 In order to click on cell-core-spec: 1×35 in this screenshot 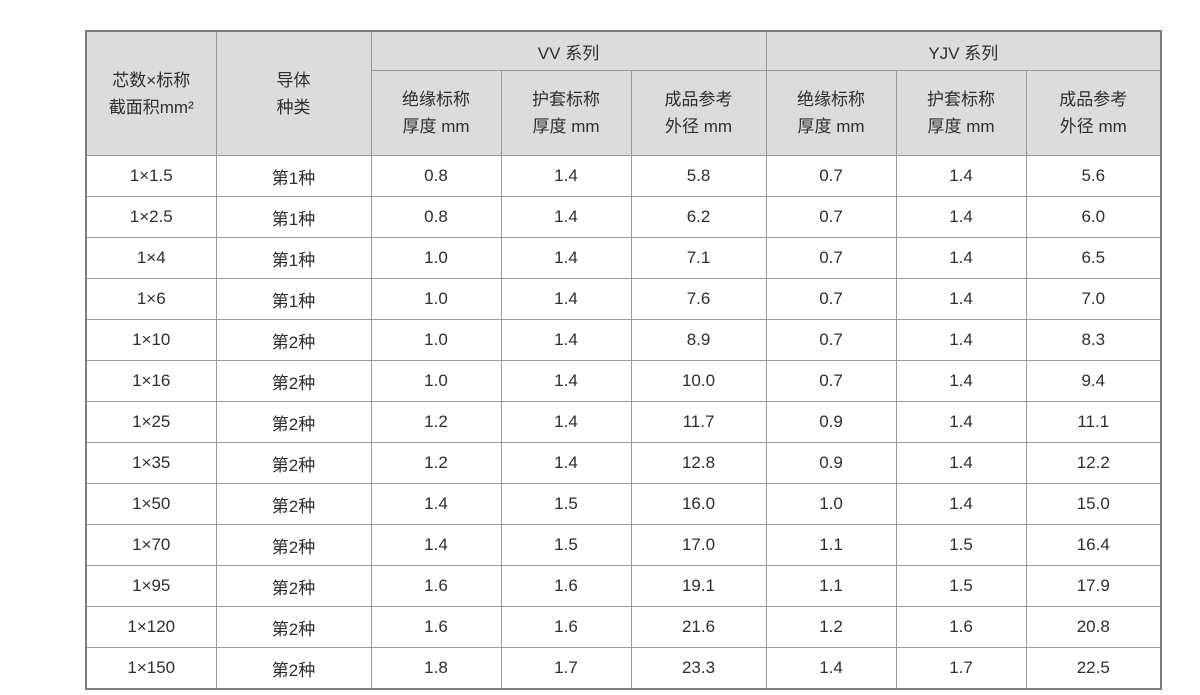, I will do `click(151, 463)`.